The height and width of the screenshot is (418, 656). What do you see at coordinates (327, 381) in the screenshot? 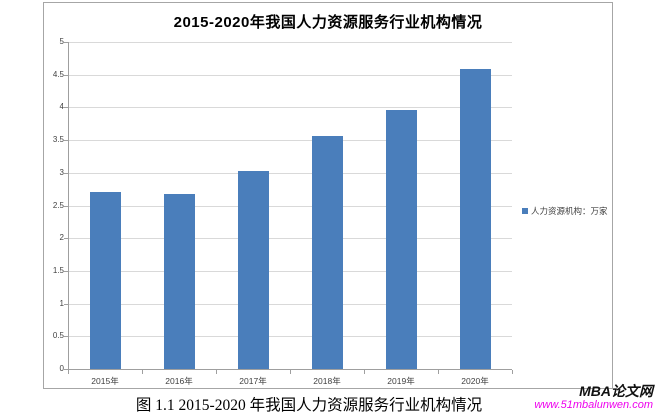
I see `x-axis-label: 2018年` at bounding box center [327, 381].